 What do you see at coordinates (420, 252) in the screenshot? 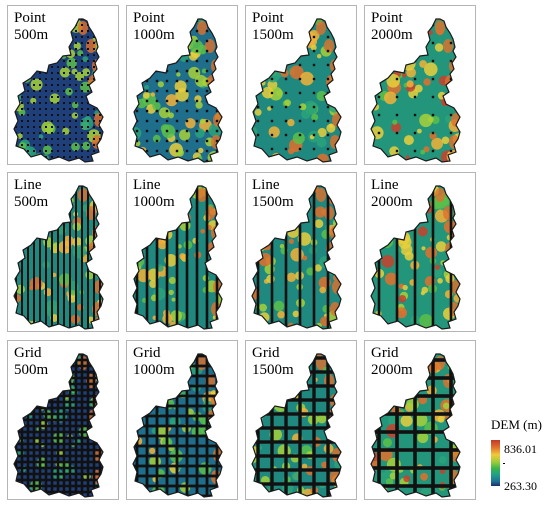
I see `map-panel-line-2000: Line 2000m` at bounding box center [420, 252].